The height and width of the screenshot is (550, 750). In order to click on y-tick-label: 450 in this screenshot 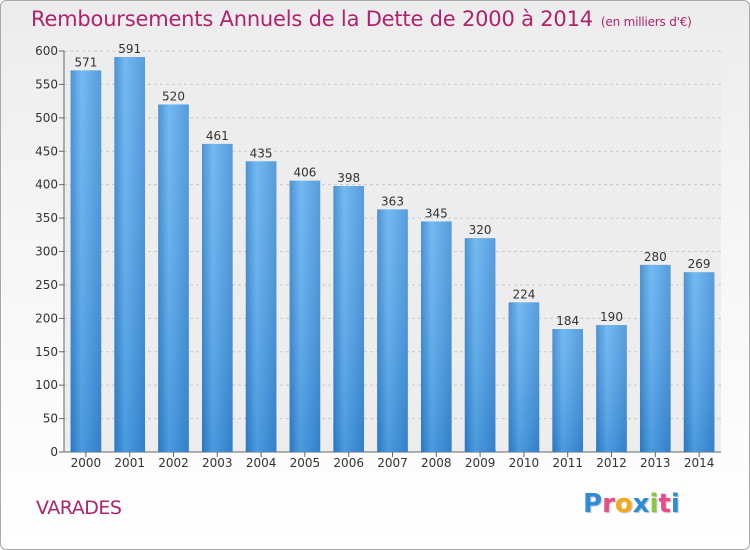, I will do `click(46, 151)`.